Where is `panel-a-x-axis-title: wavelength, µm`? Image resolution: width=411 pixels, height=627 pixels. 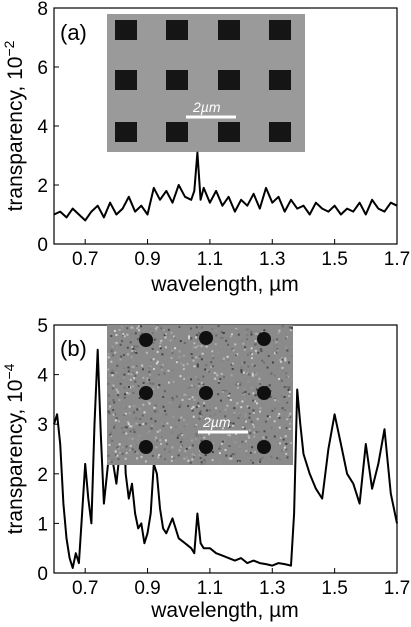
panel-a-x-axis-title: wavelength, µm is located at coordinates (224, 284).